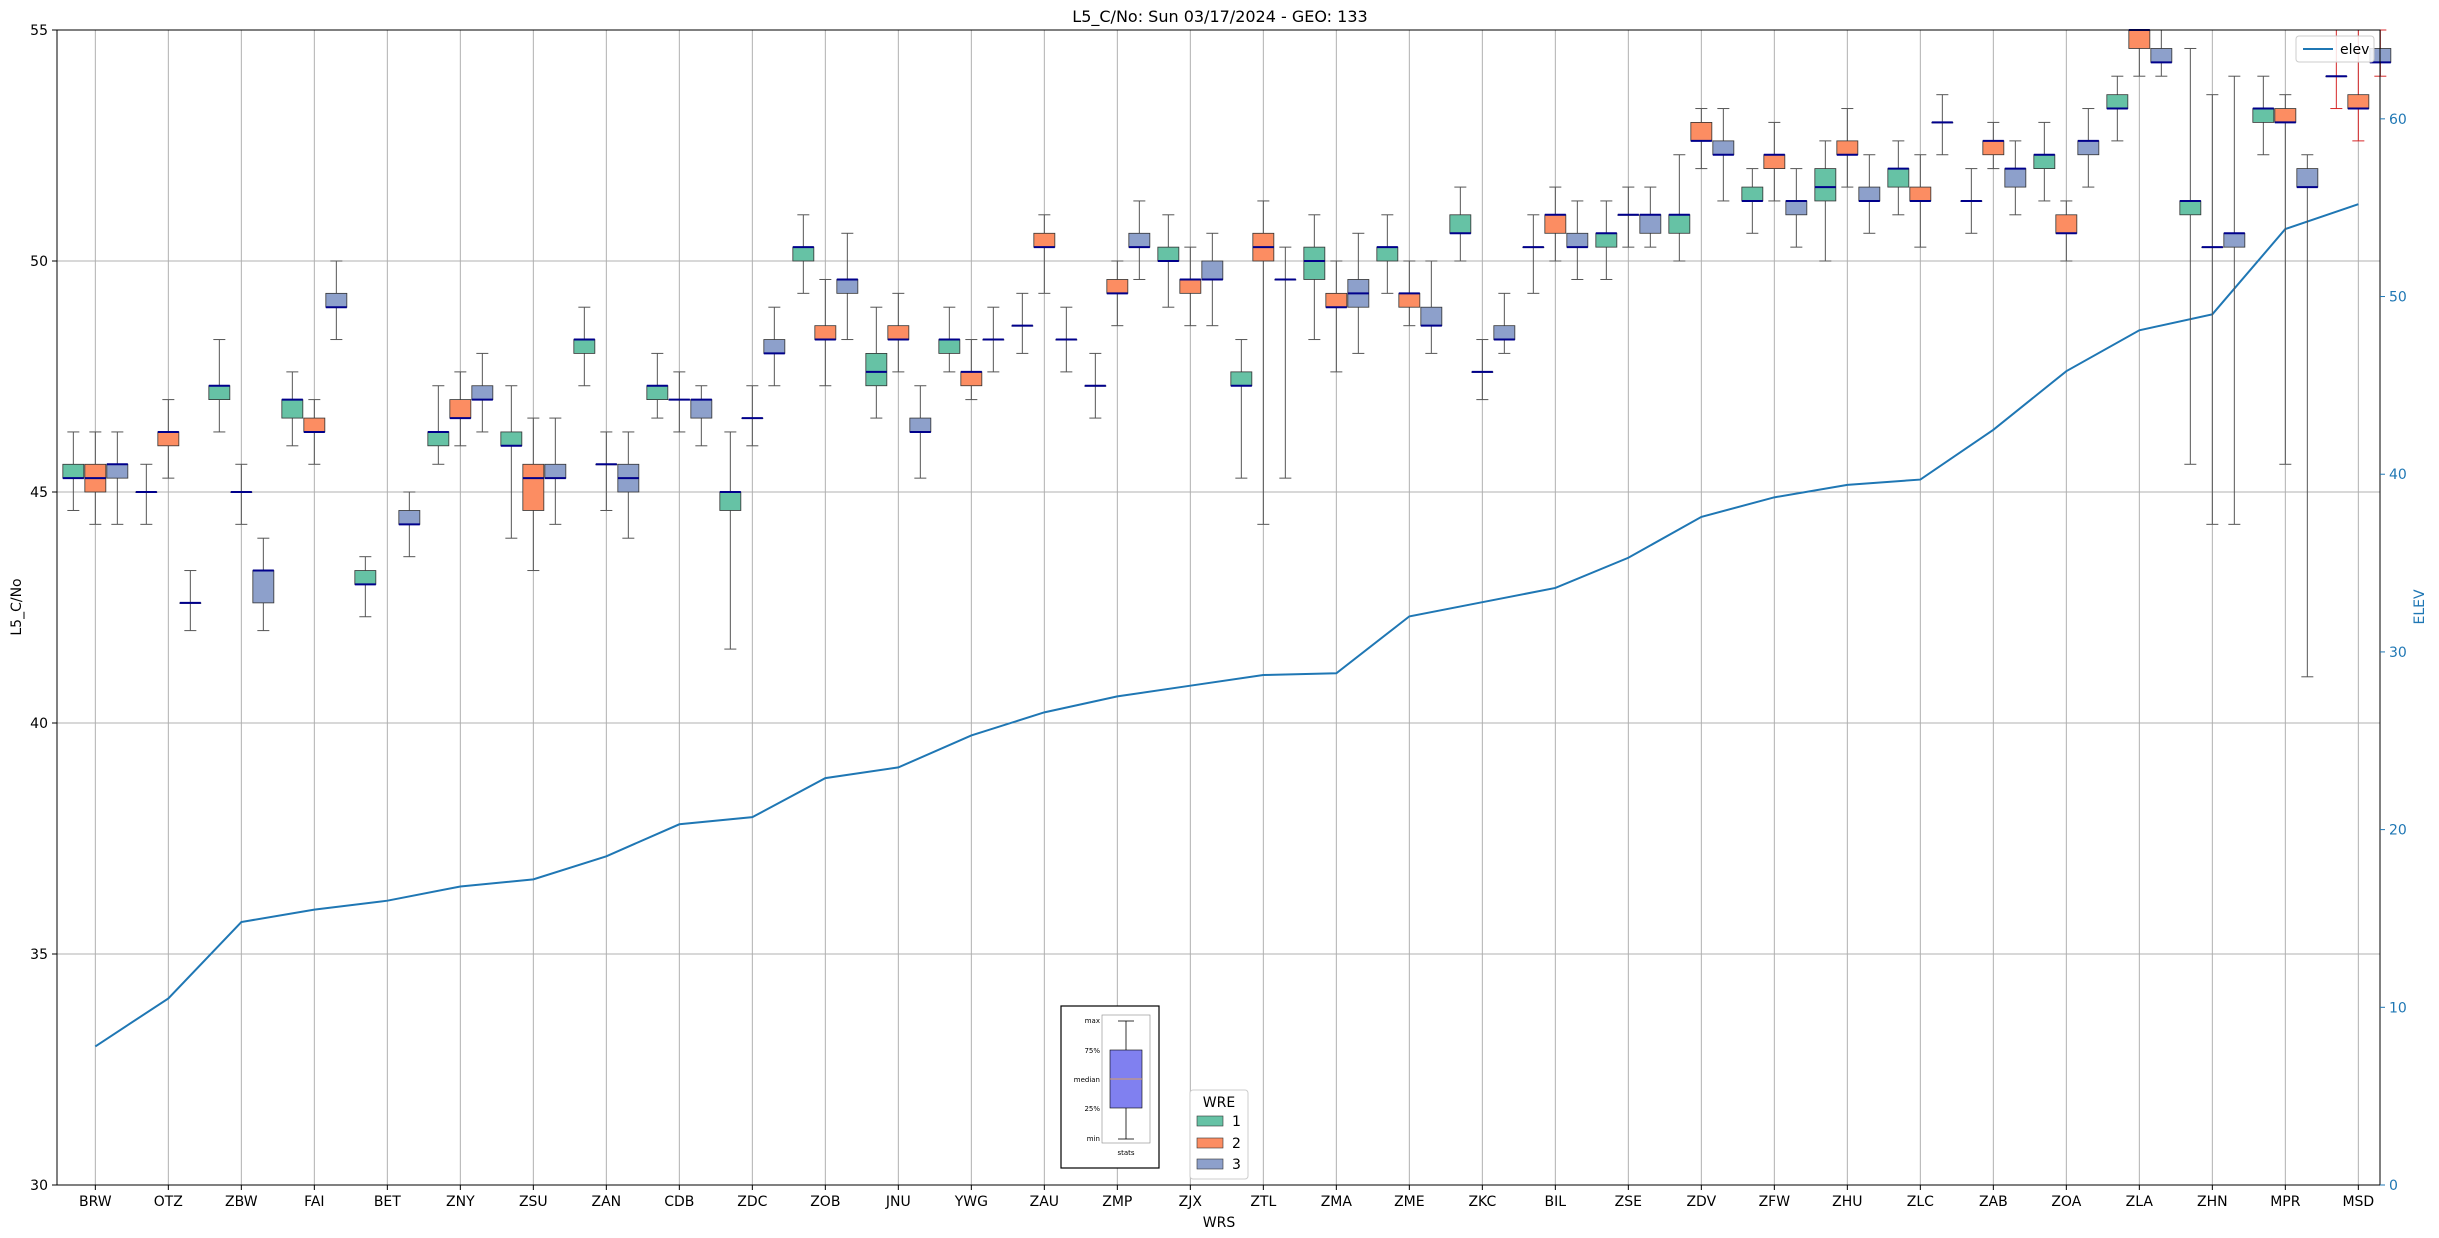 Image resolution: width=2439 pixels, height=1238 pixels. I want to click on x-tick-label: ZFW, so click(1775, 1202).